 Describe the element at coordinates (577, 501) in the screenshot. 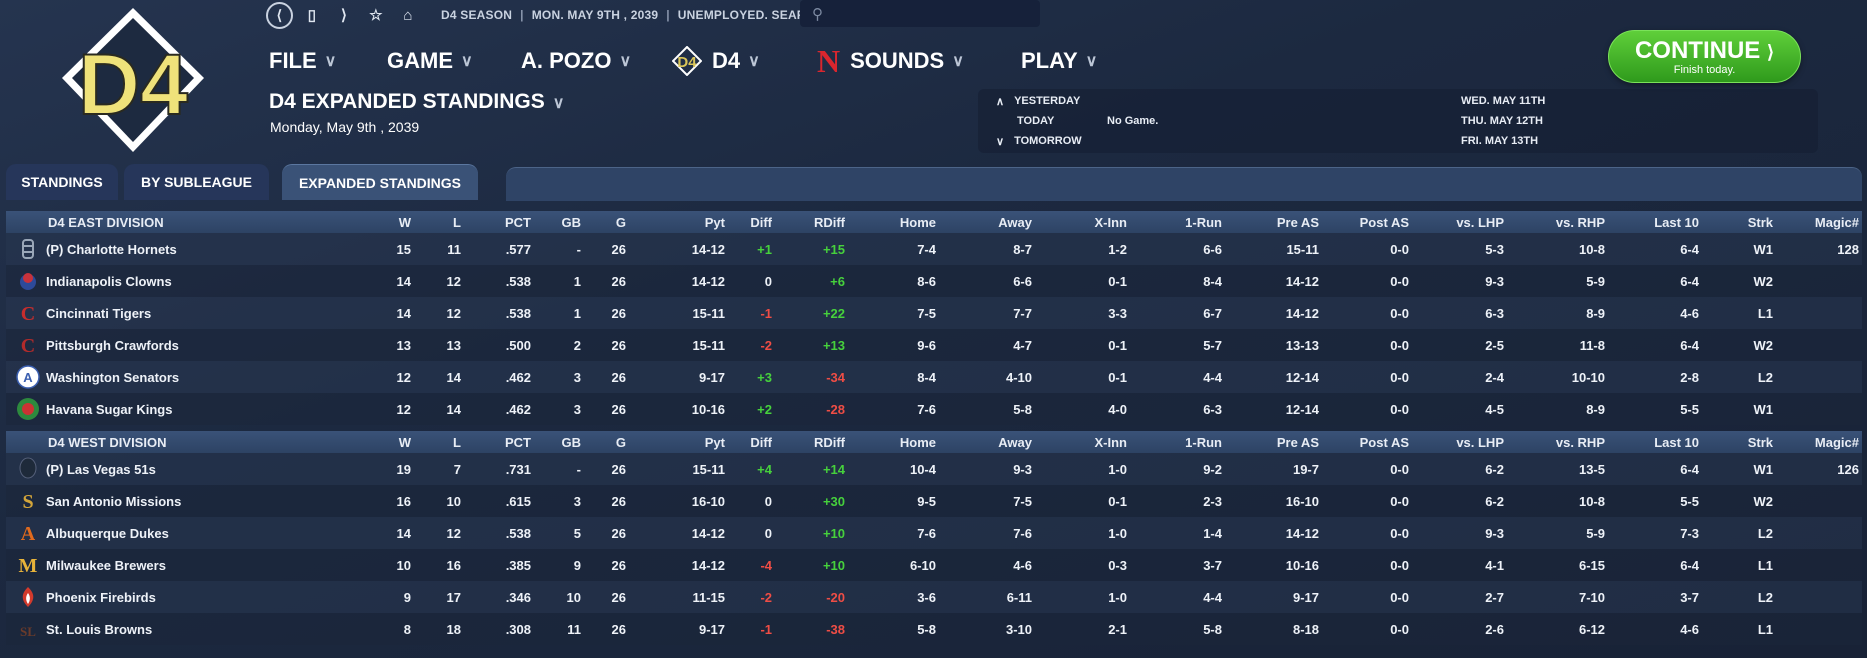

I see `stat-cell: 3` at that location.